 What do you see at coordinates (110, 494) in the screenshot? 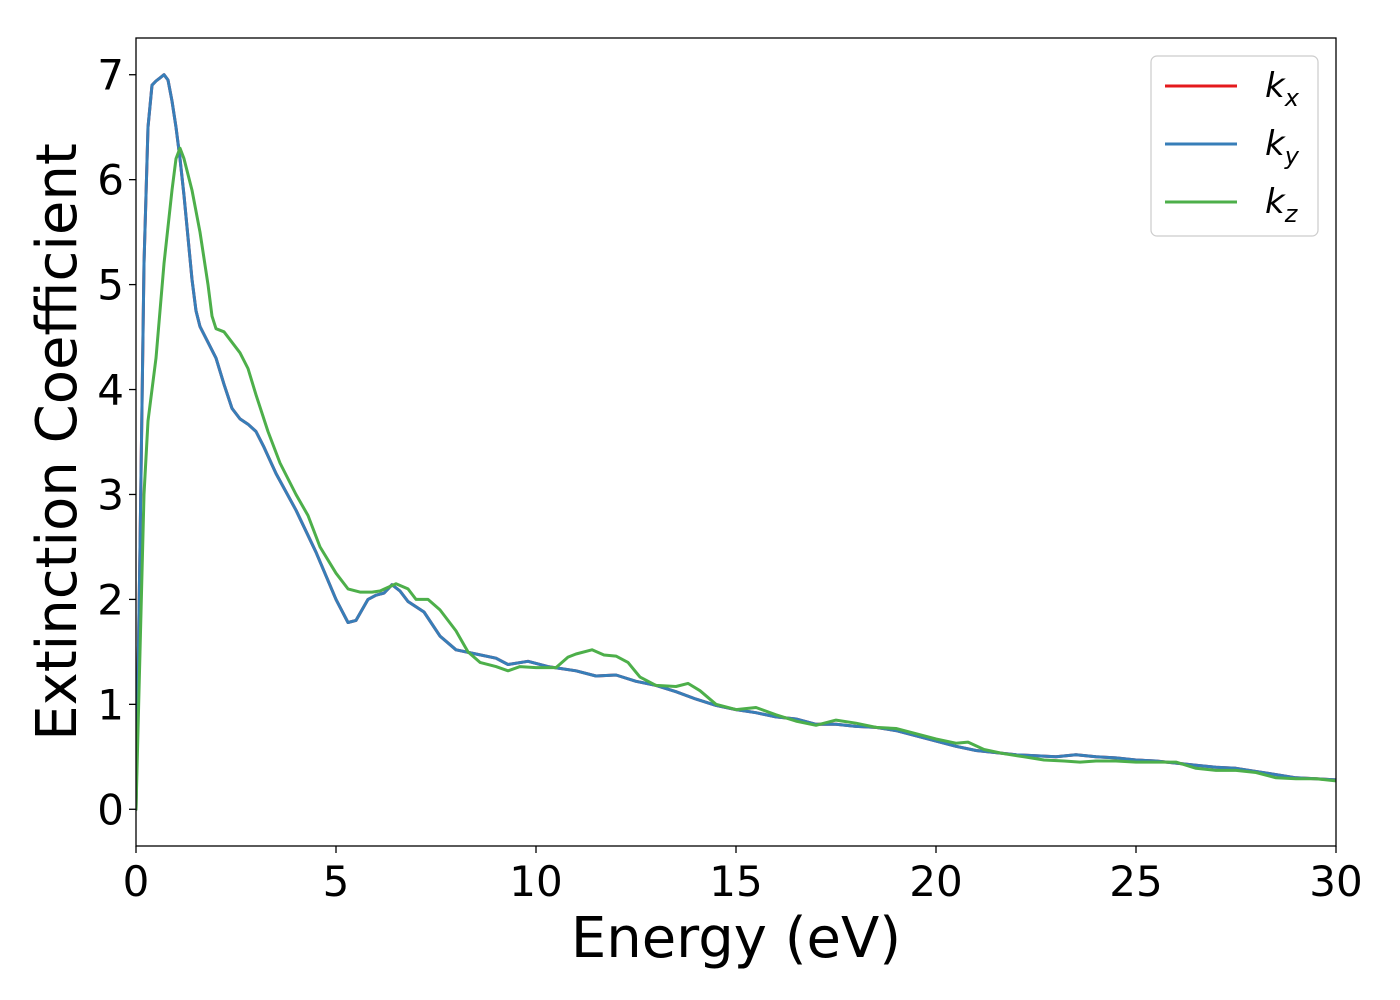
I see `y-tick-label: 3` at bounding box center [110, 494].